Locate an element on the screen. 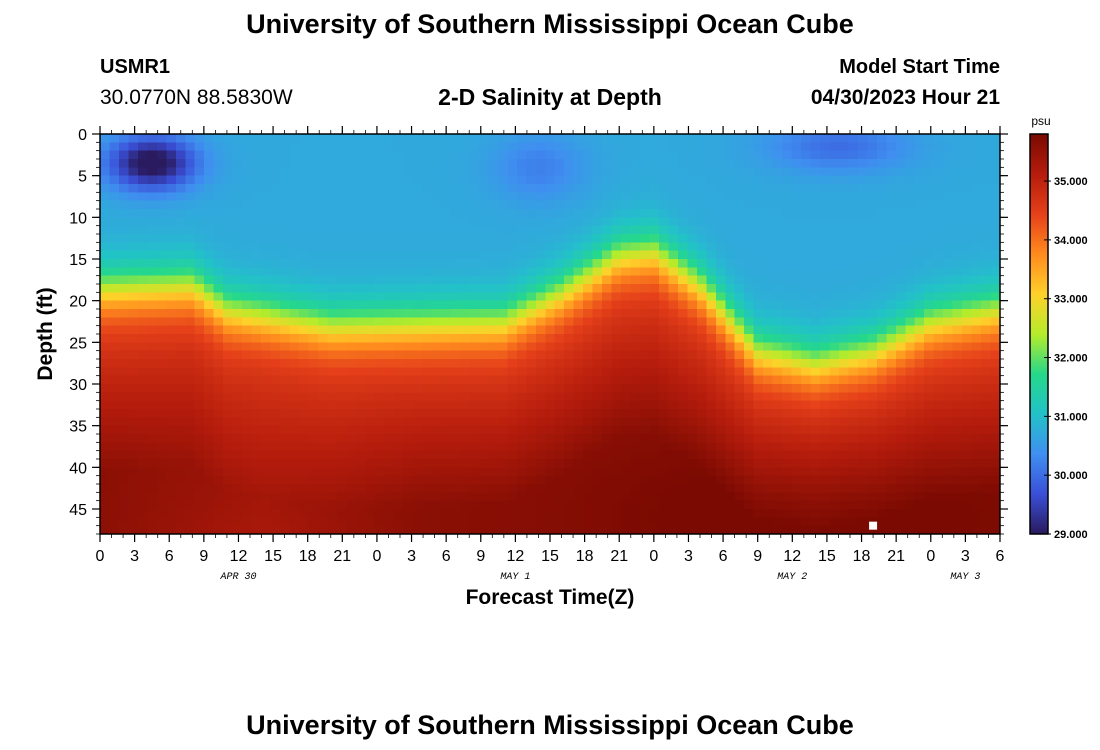 Image resolution: width=1100 pixels, height=750 pixels. x-axis-label: Forecast Time(Z) is located at coordinates (550, 597).